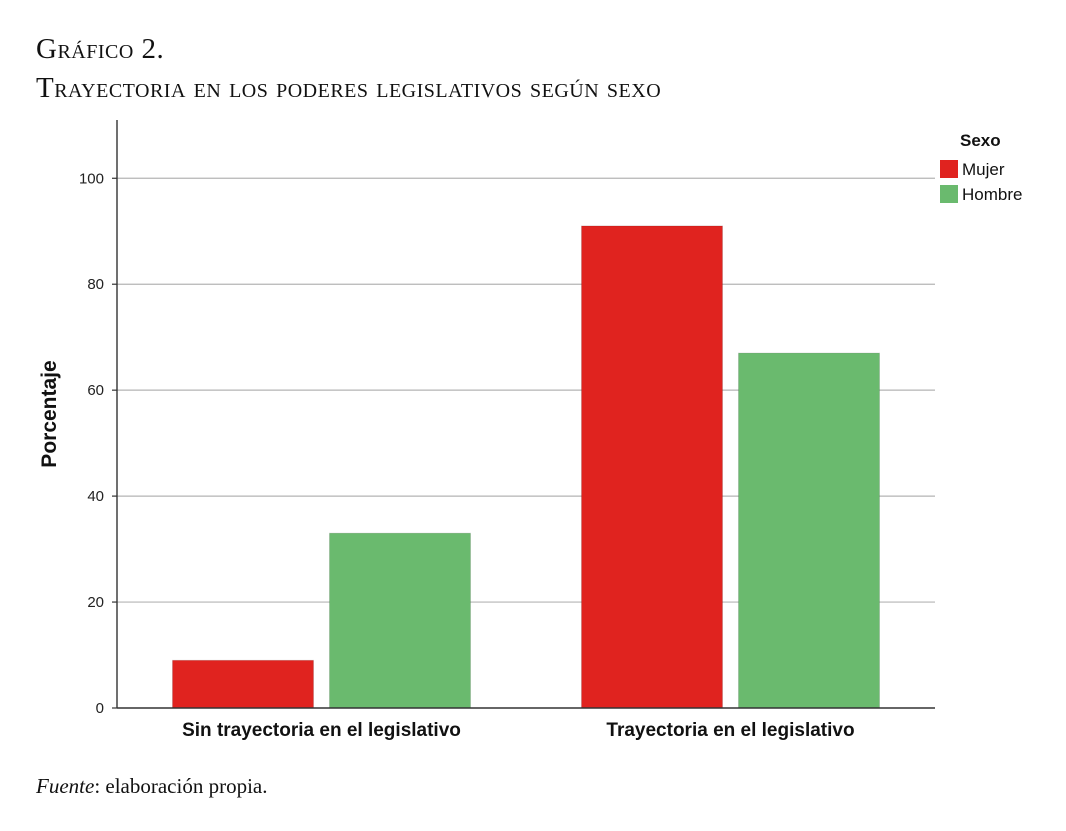 Image resolution: width=1066 pixels, height=831 pixels. What do you see at coordinates (992, 194) in the screenshot?
I see `legend-label-hombre: Hombre` at bounding box center [992, 194].